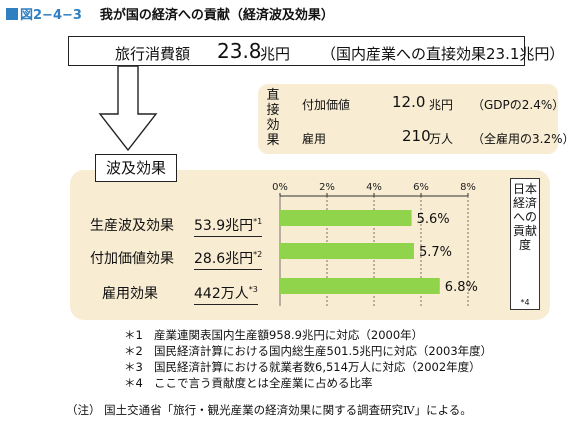 This screenshot has height=422, width=577. Describe the element at coordinates (443, 54) in the screenshot. I see `total-note: （国内産業への直接効果23.1兆円）` at that location.